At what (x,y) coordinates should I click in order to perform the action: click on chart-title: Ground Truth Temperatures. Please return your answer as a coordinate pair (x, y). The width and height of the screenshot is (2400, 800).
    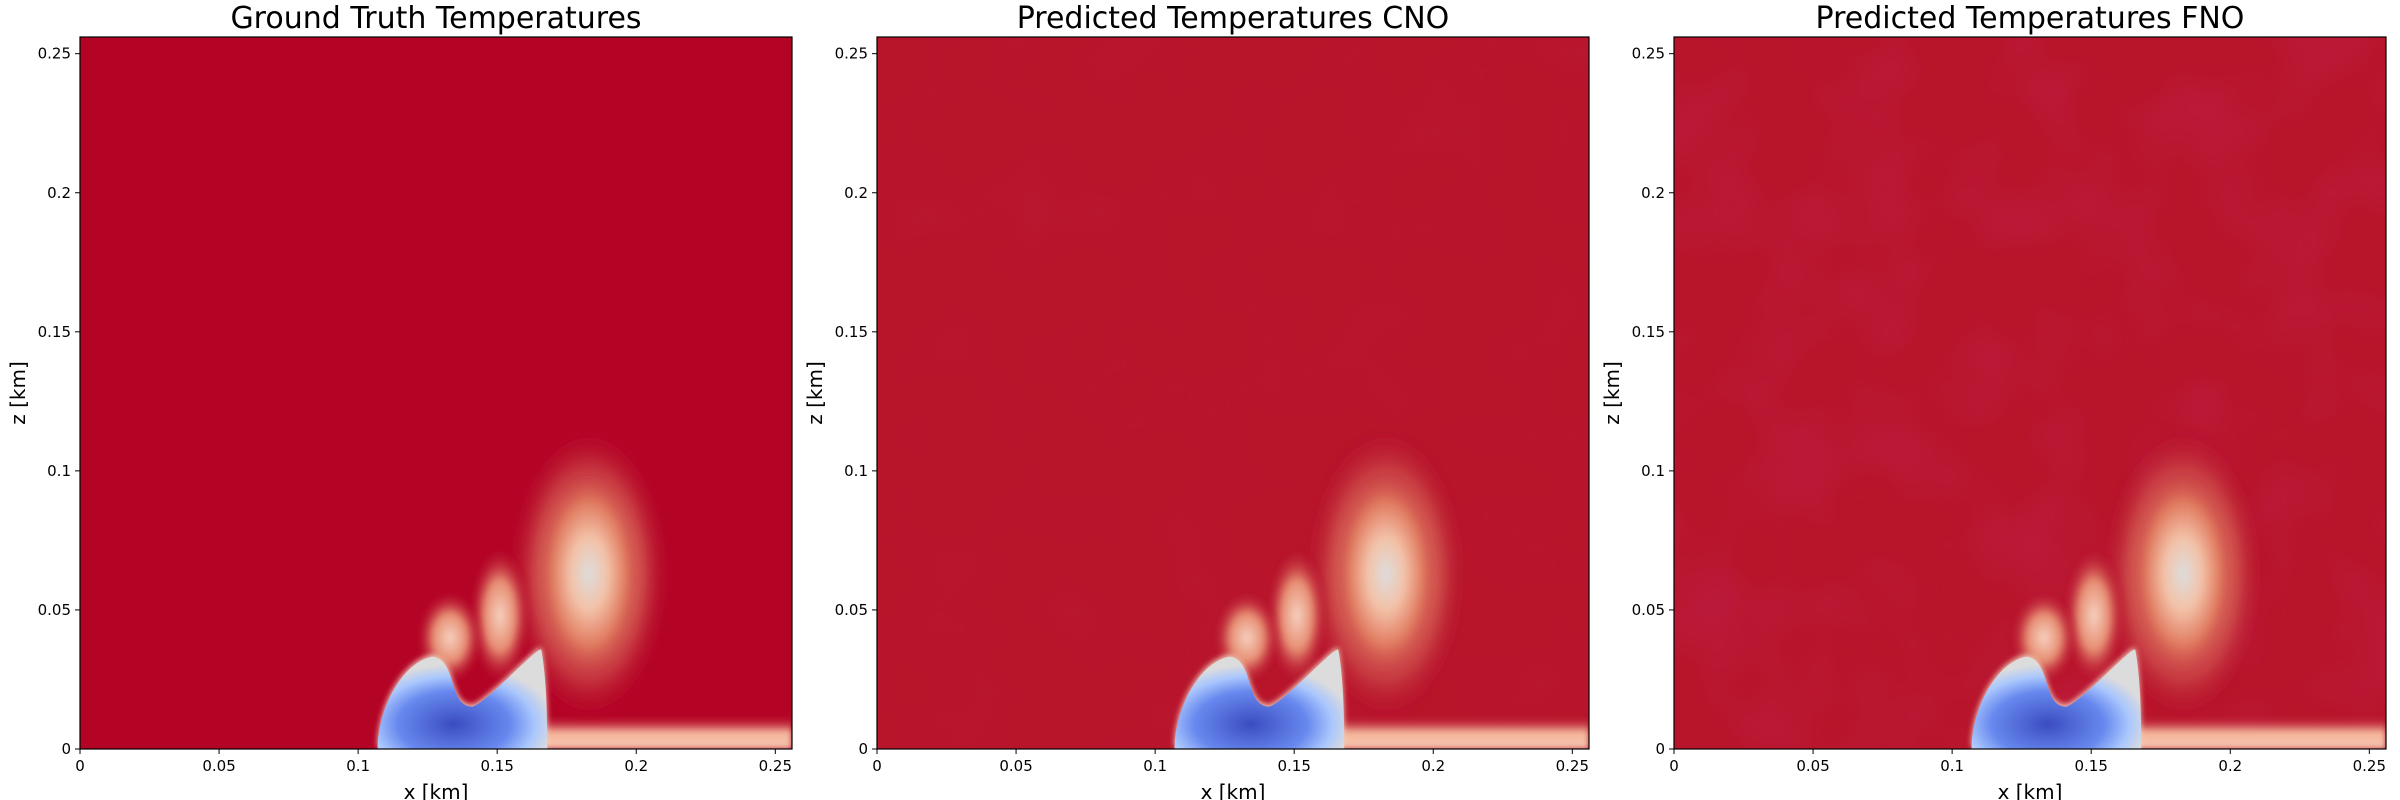
    Looking at the image, I should click on (435, 18).